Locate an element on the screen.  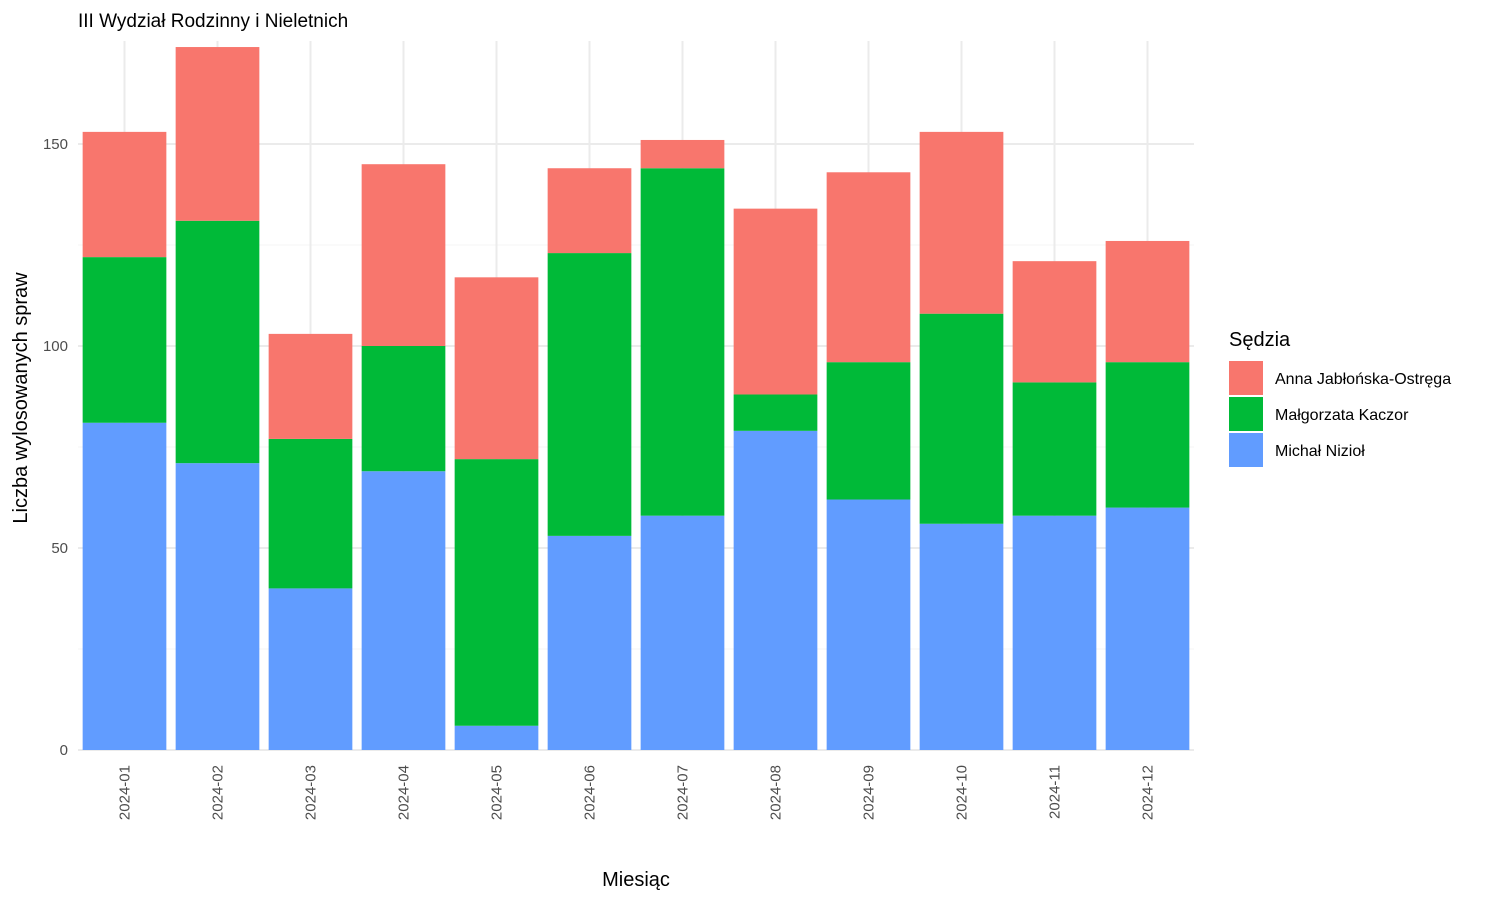
y-axis-ticks: 0 50 100 150 is located at coordinates (55, 447).